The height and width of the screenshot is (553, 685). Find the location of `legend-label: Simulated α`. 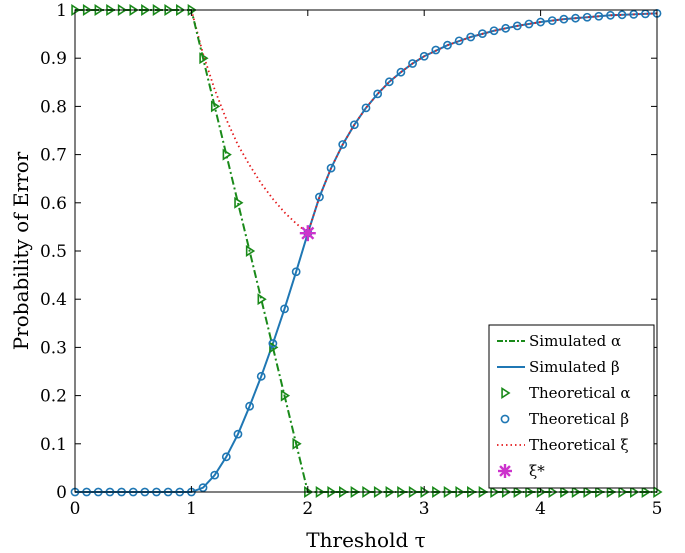

legend-label: Simulated α is located at coordinates (575, 341).